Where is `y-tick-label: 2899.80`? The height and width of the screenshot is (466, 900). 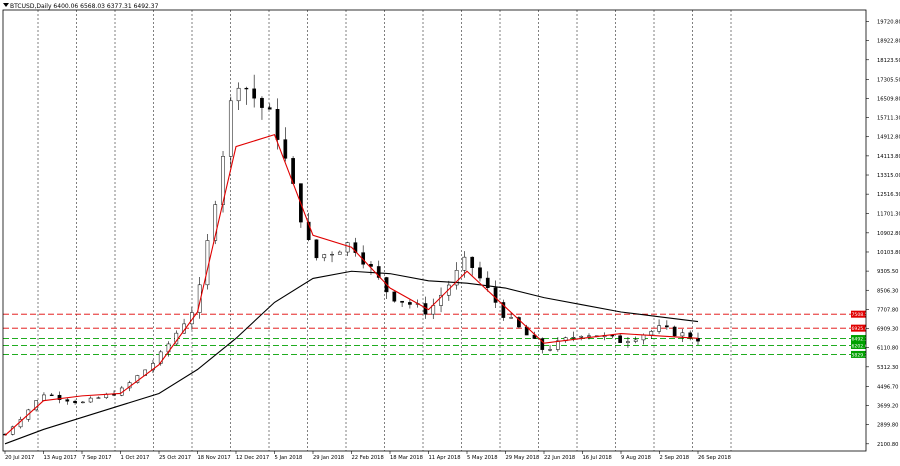
y-tick-label: 2899.80 is located at coordinates (887, 426).